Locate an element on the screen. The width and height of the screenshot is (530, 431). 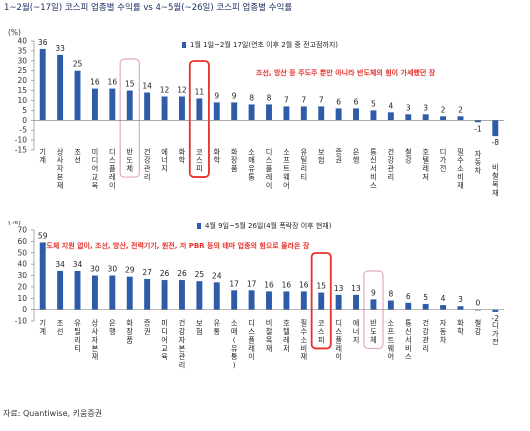
y-tick-label: 30 is located at coordinates (22, 275).